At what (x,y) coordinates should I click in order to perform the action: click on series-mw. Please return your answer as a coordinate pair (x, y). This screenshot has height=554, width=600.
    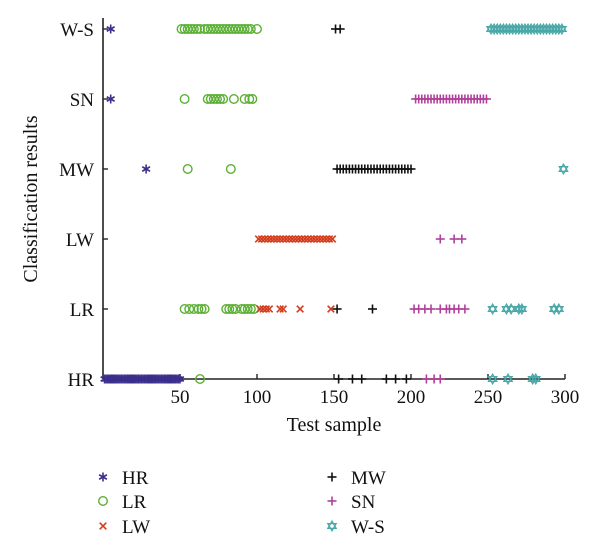
    Looking at the image, I should click on (373, 204).